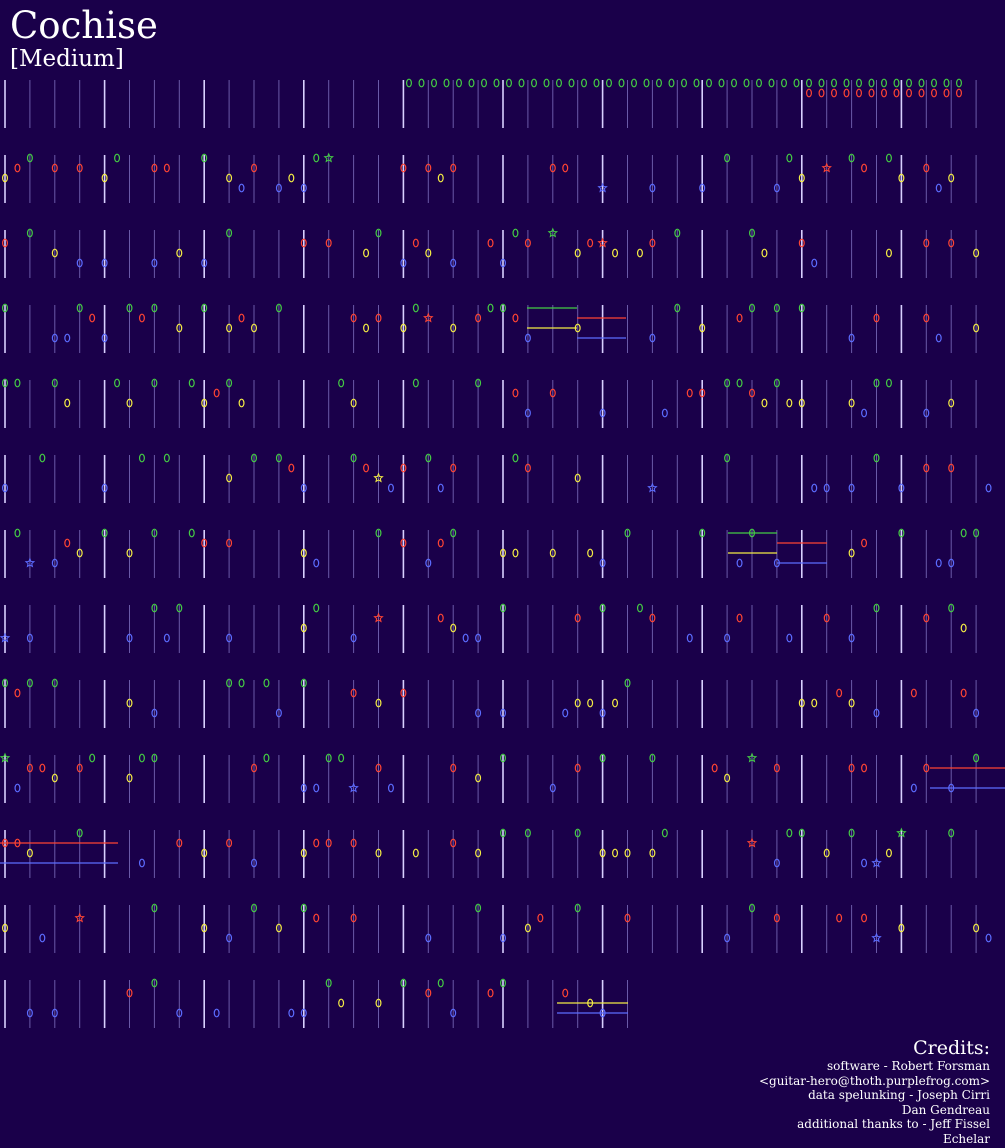 This screenshot has width=1005, height=1148. What do you see at coordinates (966, 1138) in the screenshot?
I see `credits-line: Echelar` at bounding box center [966, 1138].